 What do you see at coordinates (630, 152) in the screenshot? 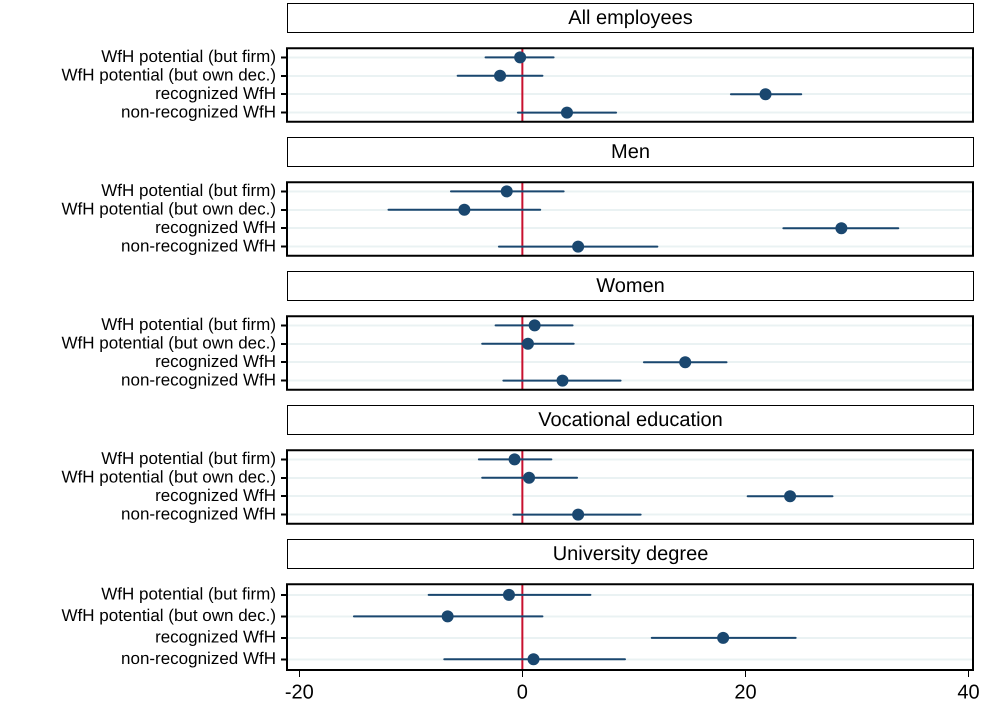
I see `chart-title: Men` at bounding box center [630, 152].